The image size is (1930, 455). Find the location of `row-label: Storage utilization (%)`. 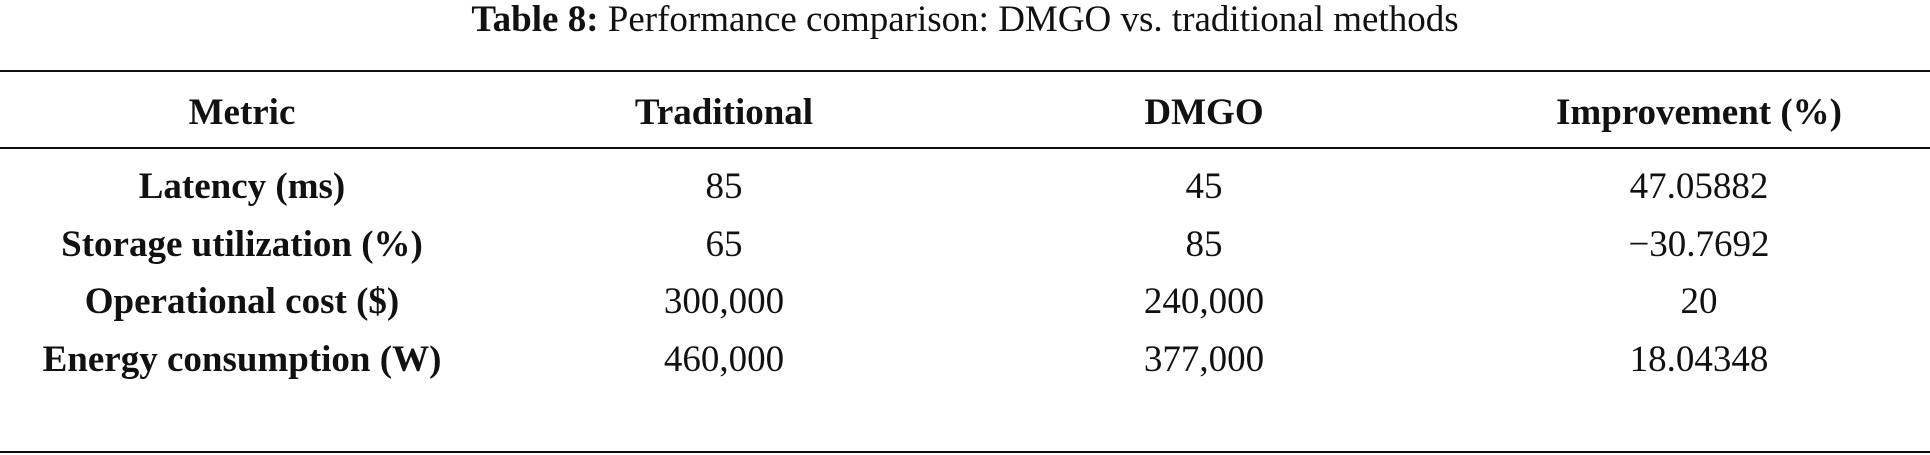

row-label: Storage utilization (%) is located at coordinates (242, 244).